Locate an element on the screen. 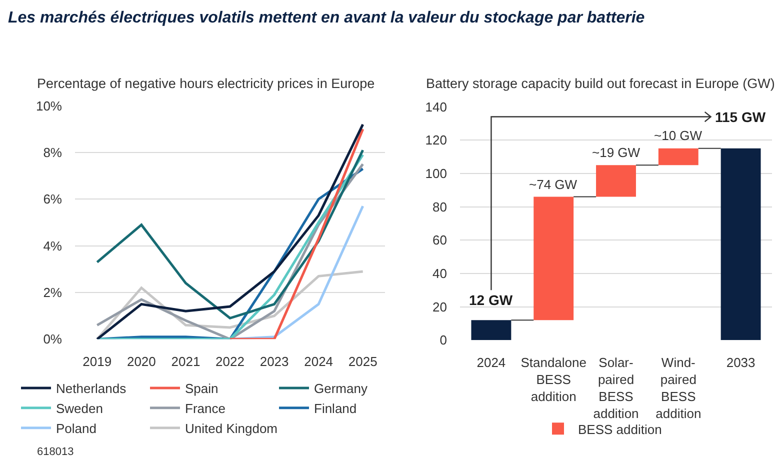 Image resolution: width=784 pixels, height=475 pixels. x-tick-label: Solar-paired BESS addition is located at coordinates (616, 388).